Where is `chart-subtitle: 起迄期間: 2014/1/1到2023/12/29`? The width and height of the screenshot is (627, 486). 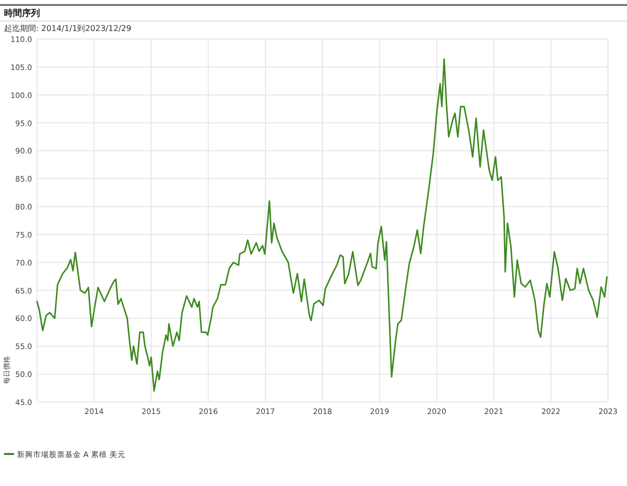 chart-subtitle: 起迄期間: 2014/1/1到2023/12/29 is located at coordinates (68, 28).